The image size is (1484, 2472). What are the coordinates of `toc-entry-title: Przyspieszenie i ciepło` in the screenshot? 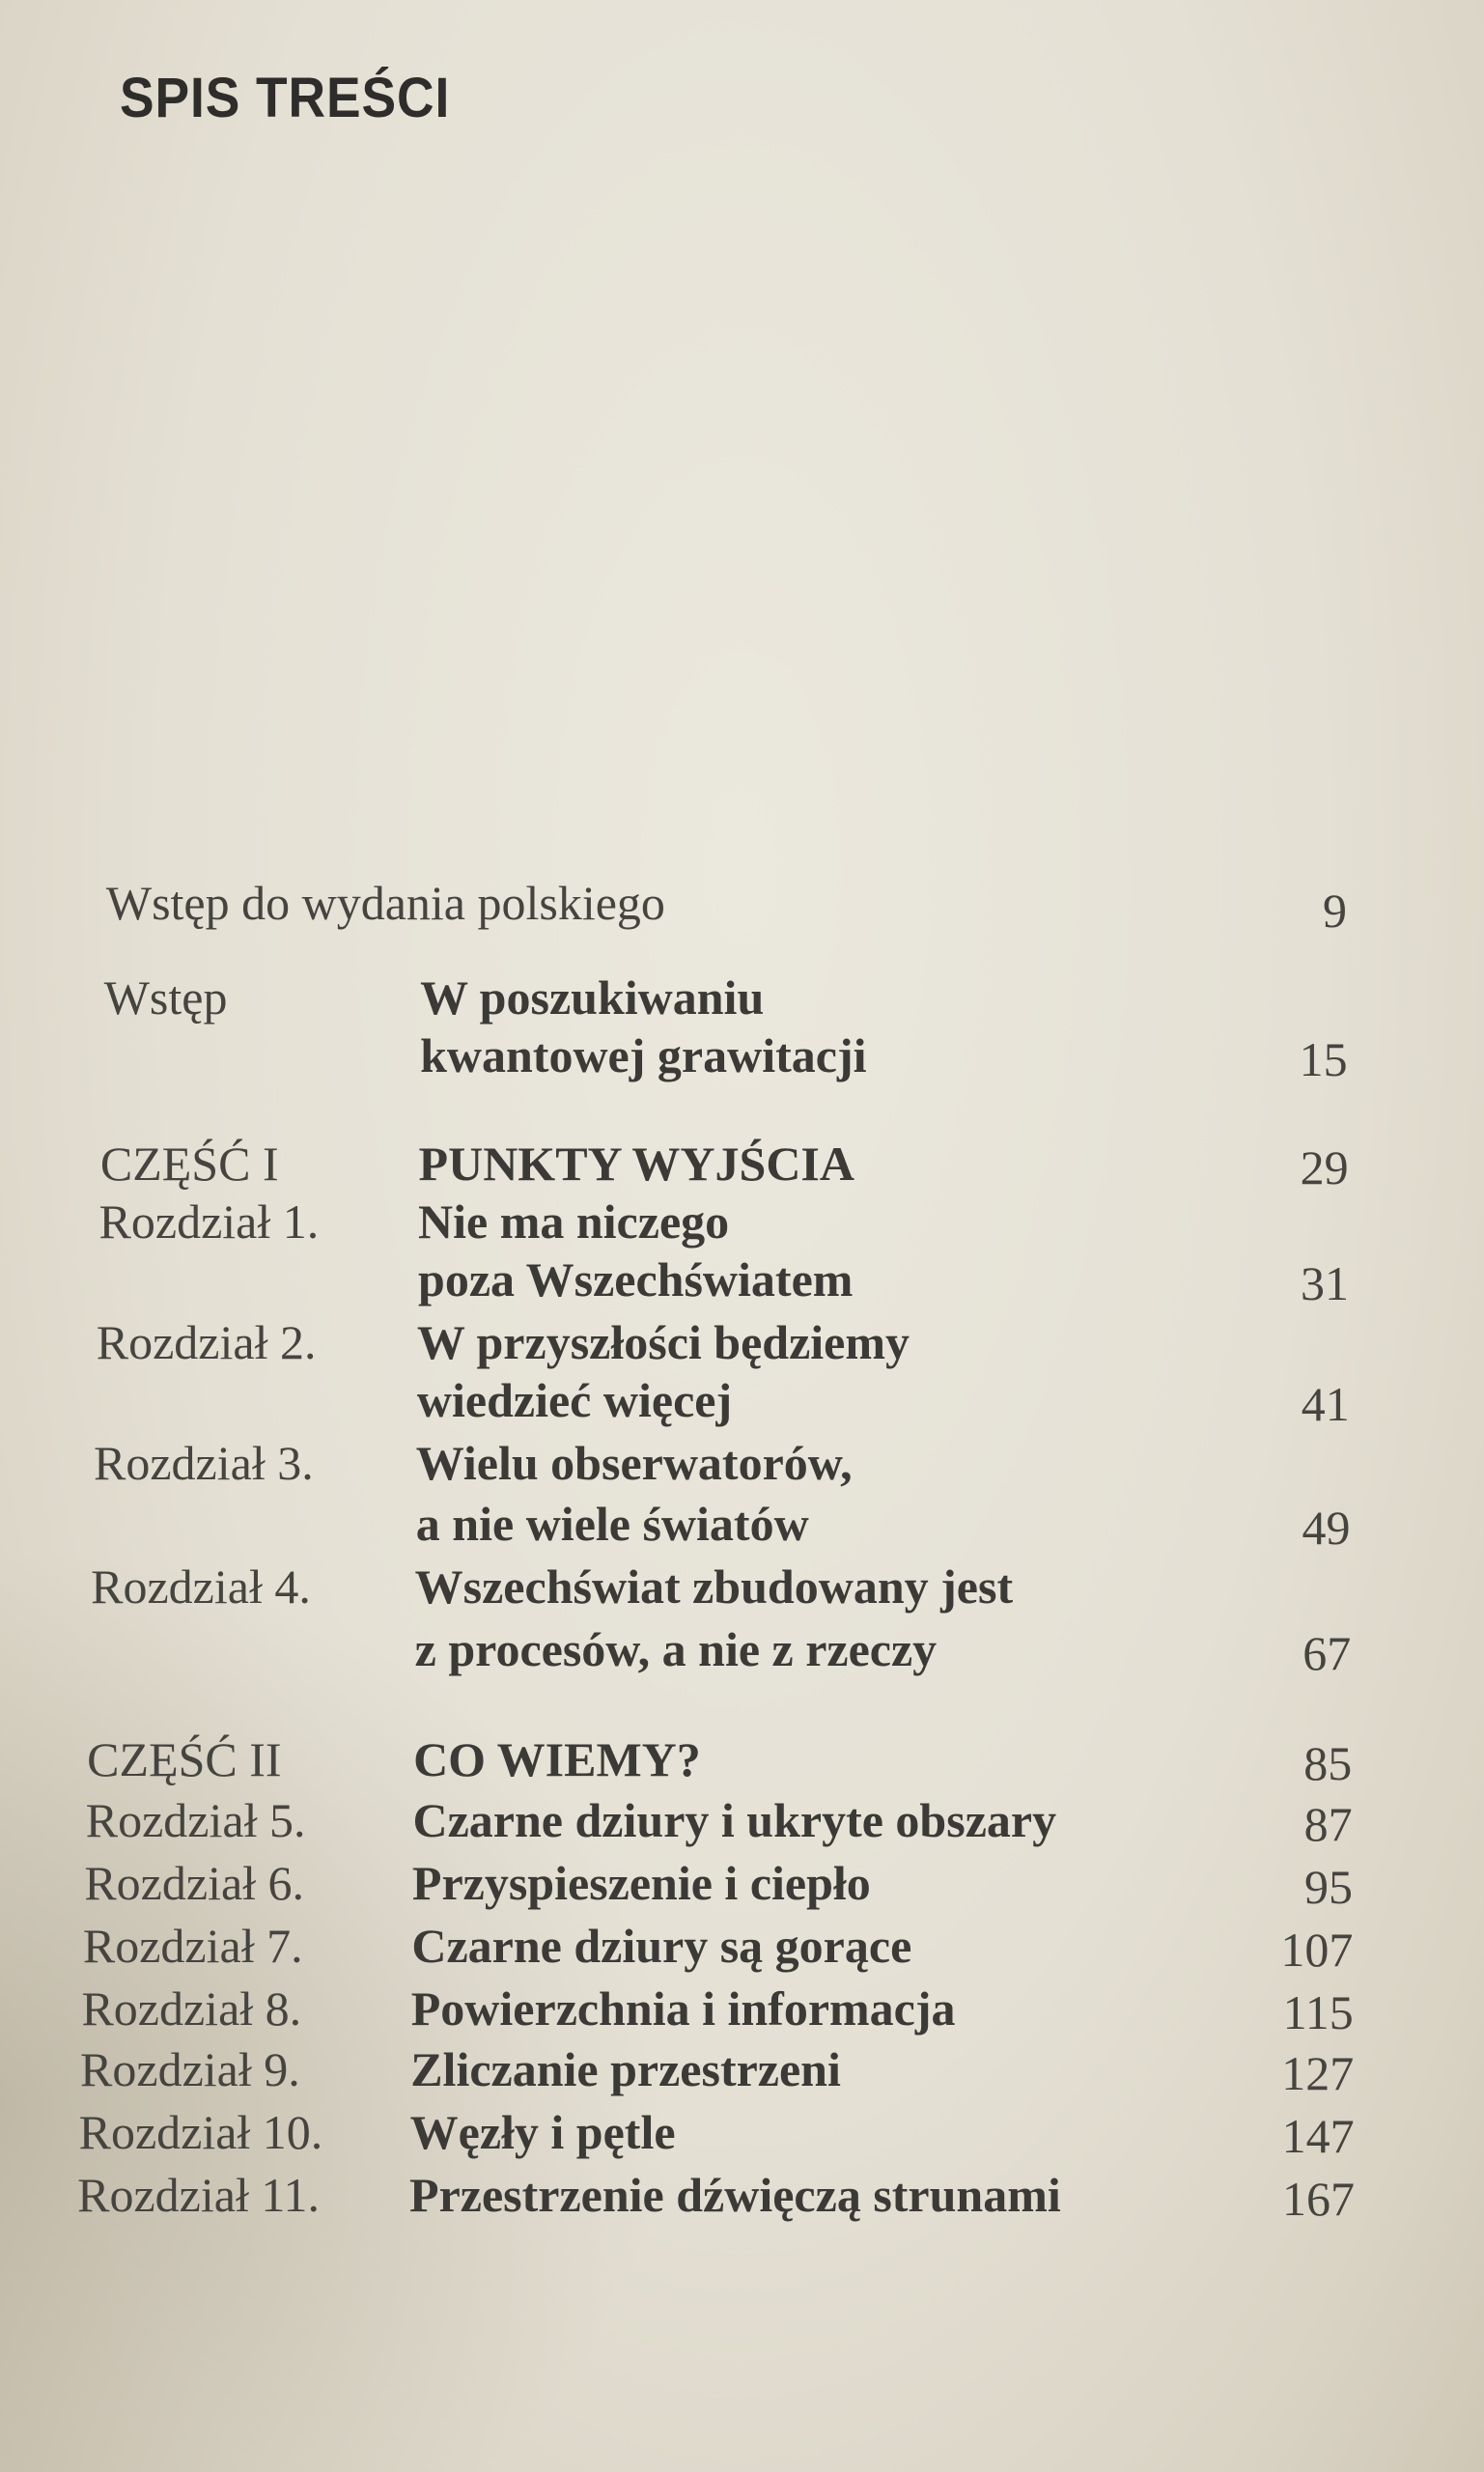 It's located at (641, 1883).